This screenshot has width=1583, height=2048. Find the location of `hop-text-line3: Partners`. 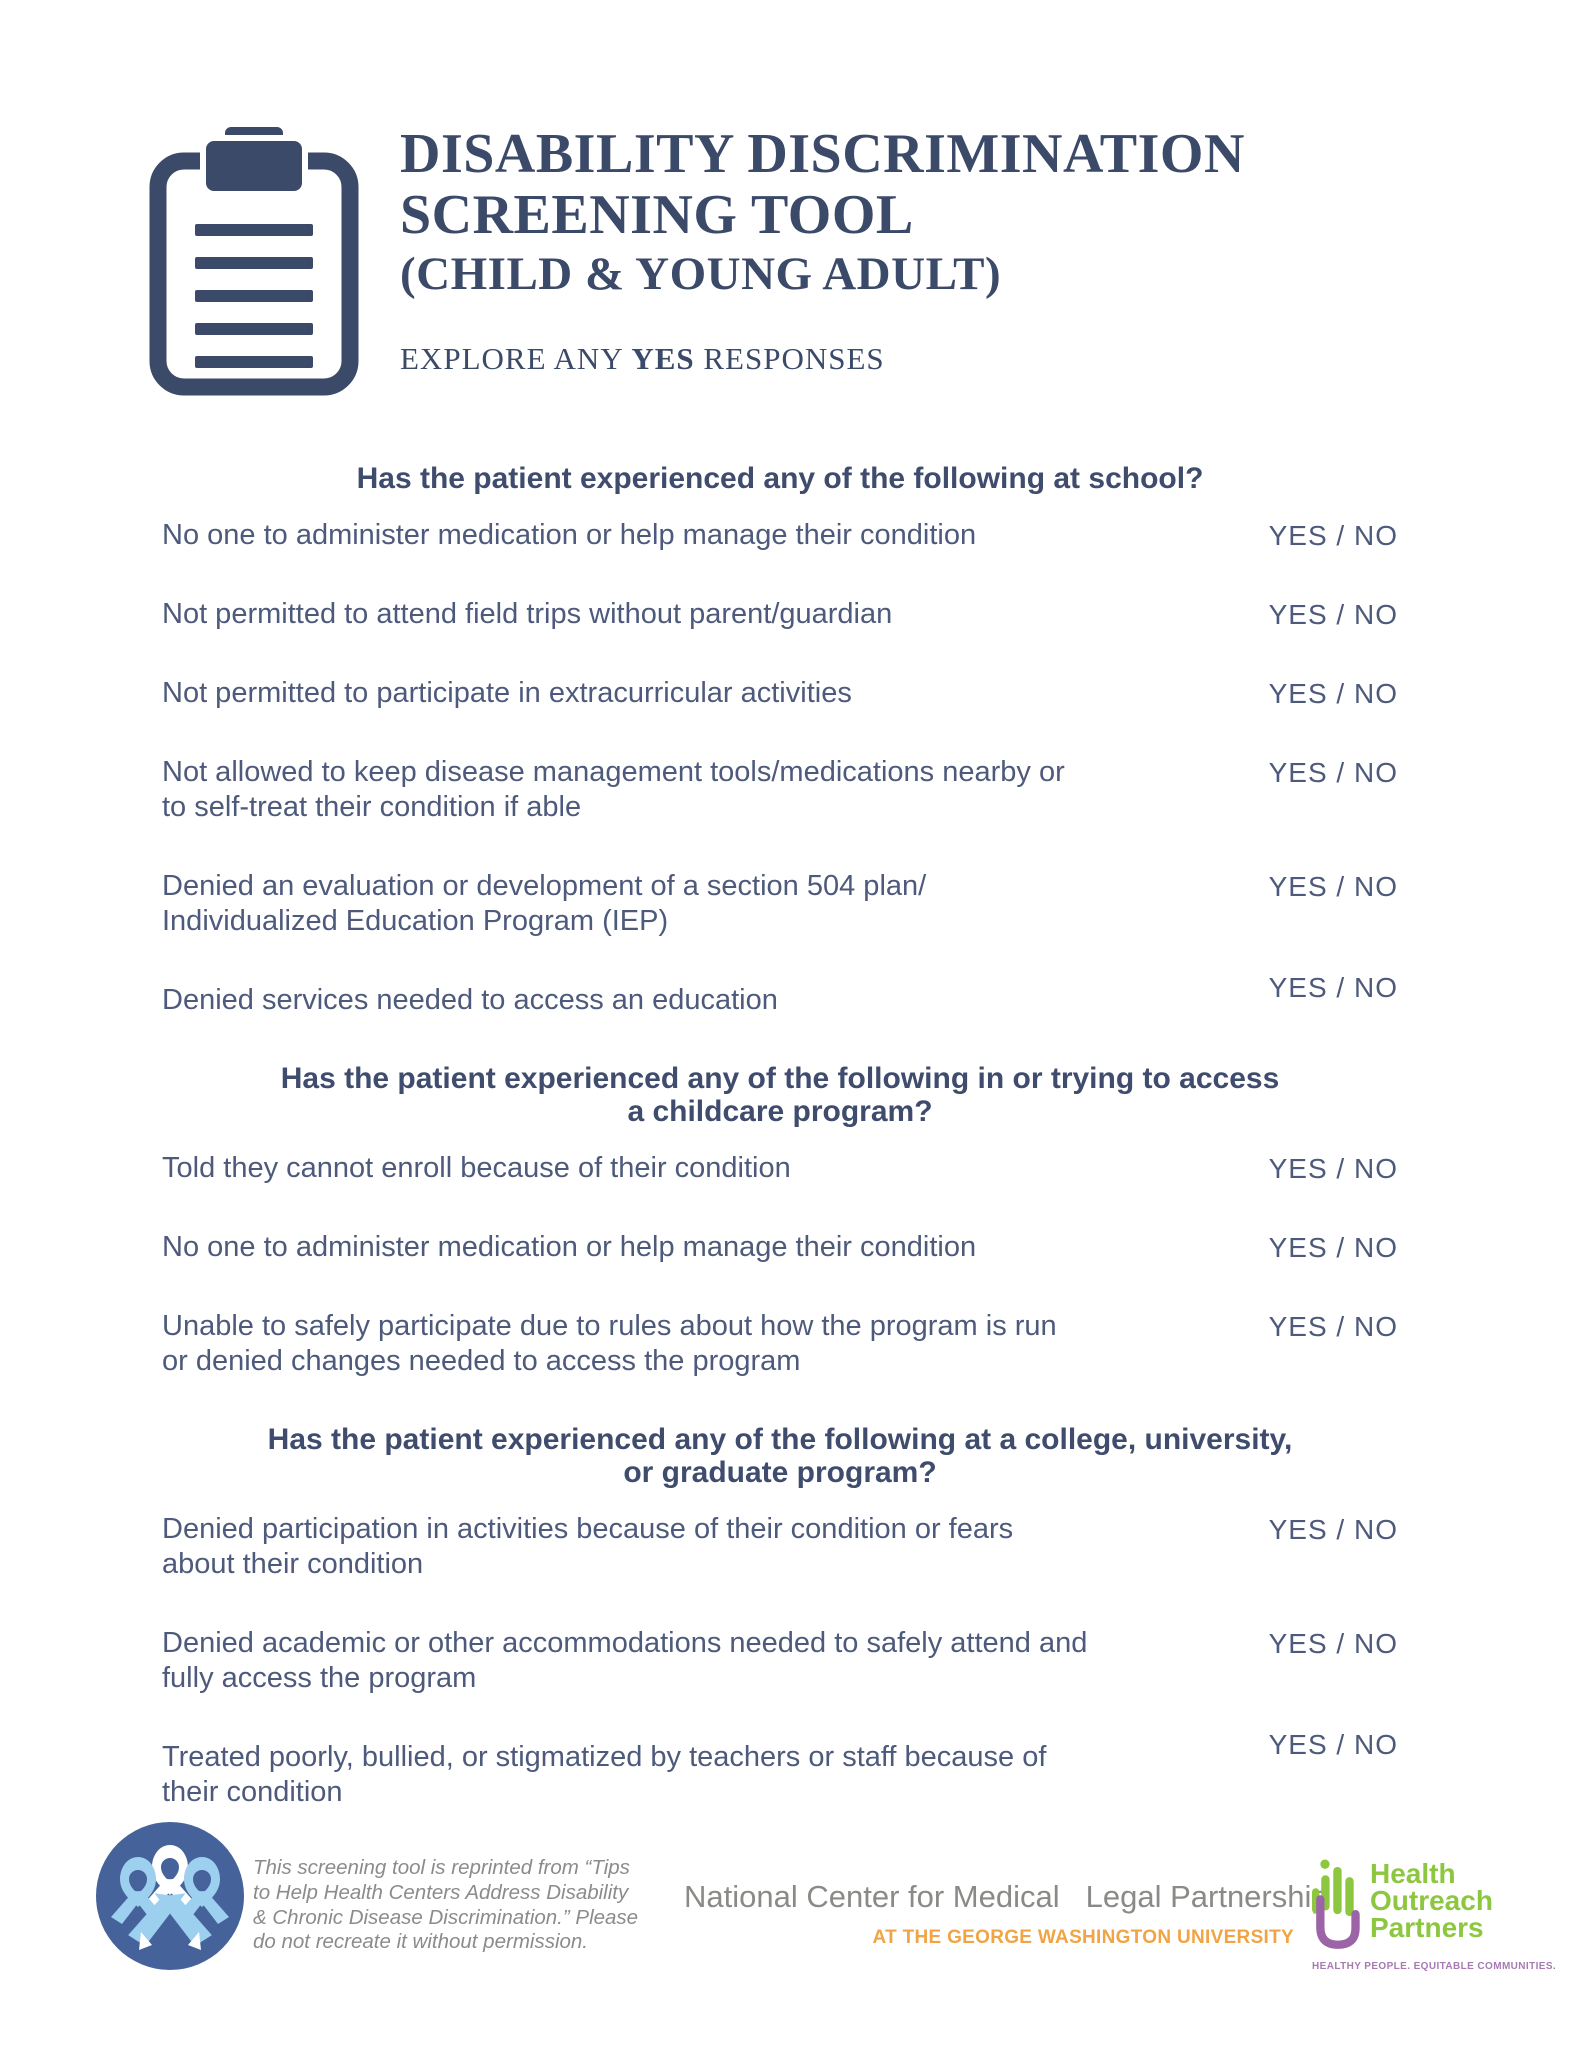

hop-text-line3: Partners is located at coordinates (1427, 1927).